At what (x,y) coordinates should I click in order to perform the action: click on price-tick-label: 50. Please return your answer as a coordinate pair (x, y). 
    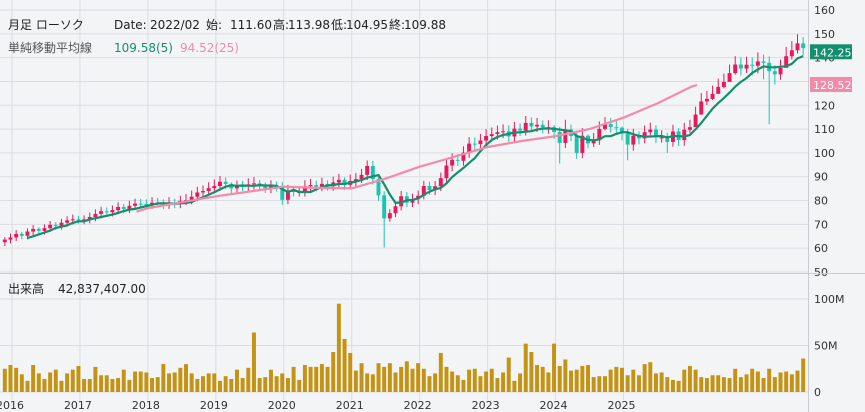
    Looking at the image, I should click on (821, 272).